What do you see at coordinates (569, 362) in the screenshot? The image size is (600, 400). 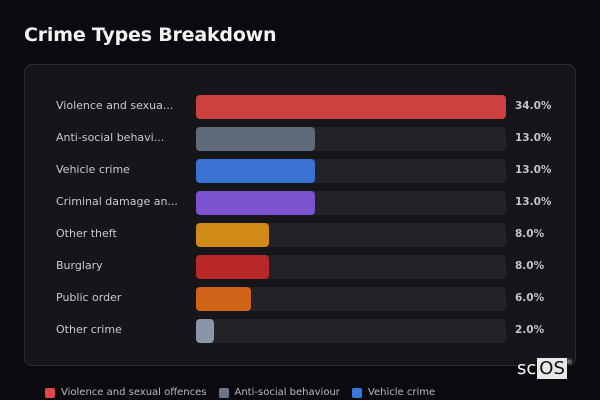 I see `registered-mark: ®` at bounding box center [569, 362].